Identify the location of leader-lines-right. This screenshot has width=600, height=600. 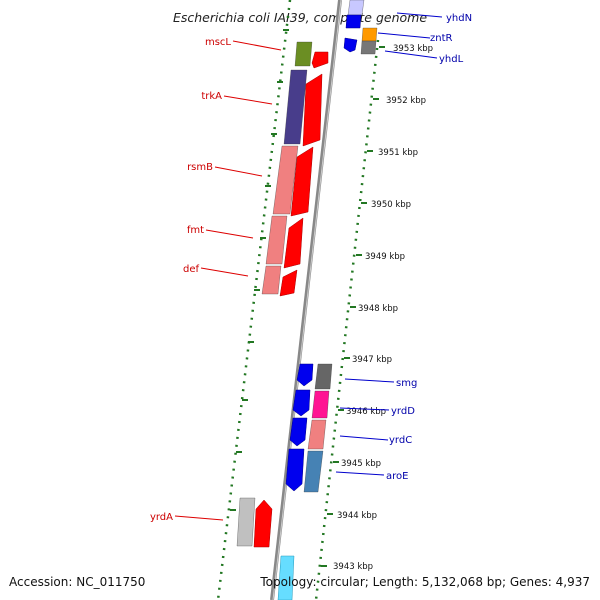
(389, 244).